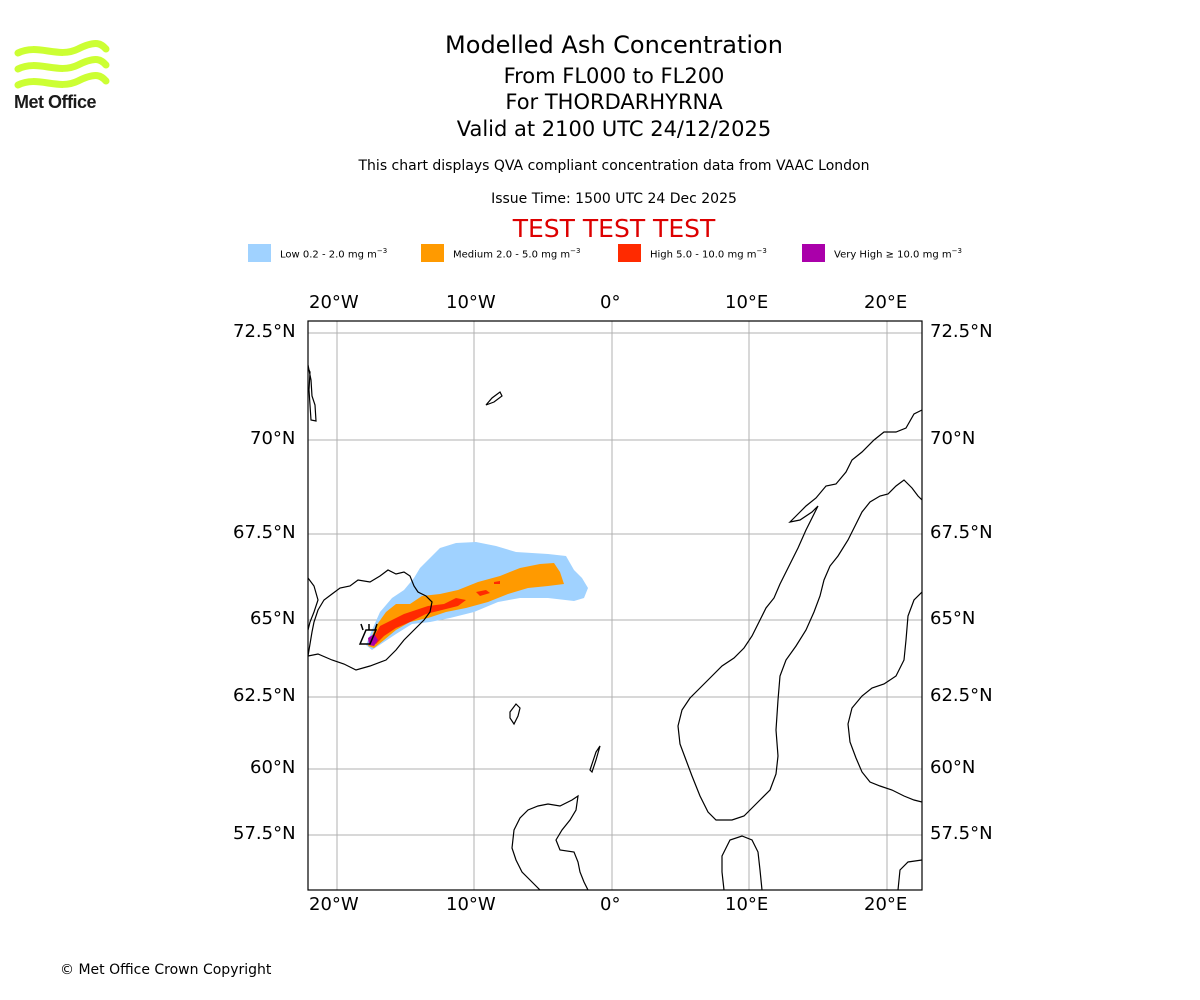  I want to click on legend-swatch-very-high, so click(813, 253).